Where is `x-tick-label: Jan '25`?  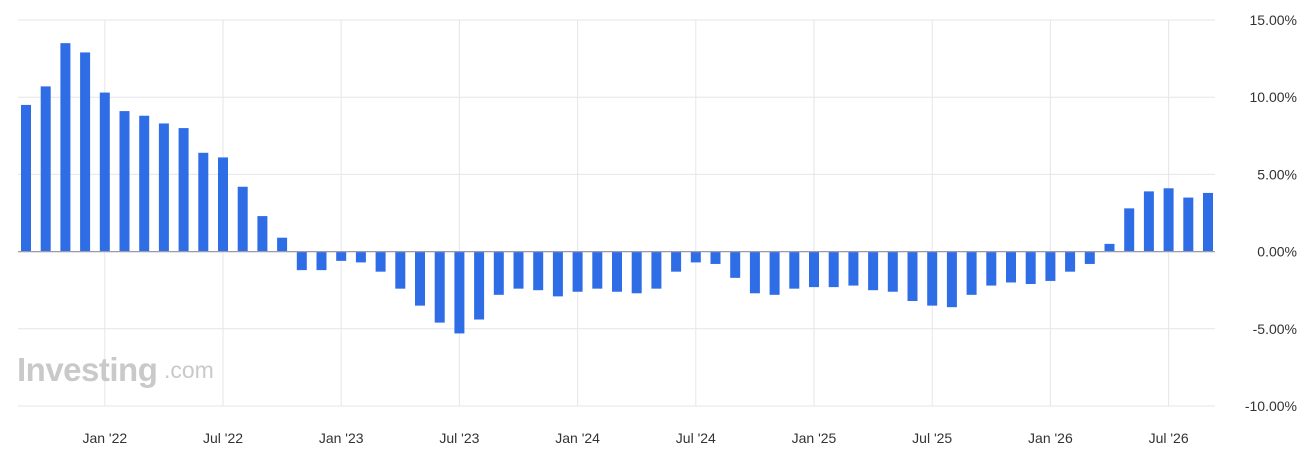 x-tick-label: Jan '25 is located at coordinates (814, 438).